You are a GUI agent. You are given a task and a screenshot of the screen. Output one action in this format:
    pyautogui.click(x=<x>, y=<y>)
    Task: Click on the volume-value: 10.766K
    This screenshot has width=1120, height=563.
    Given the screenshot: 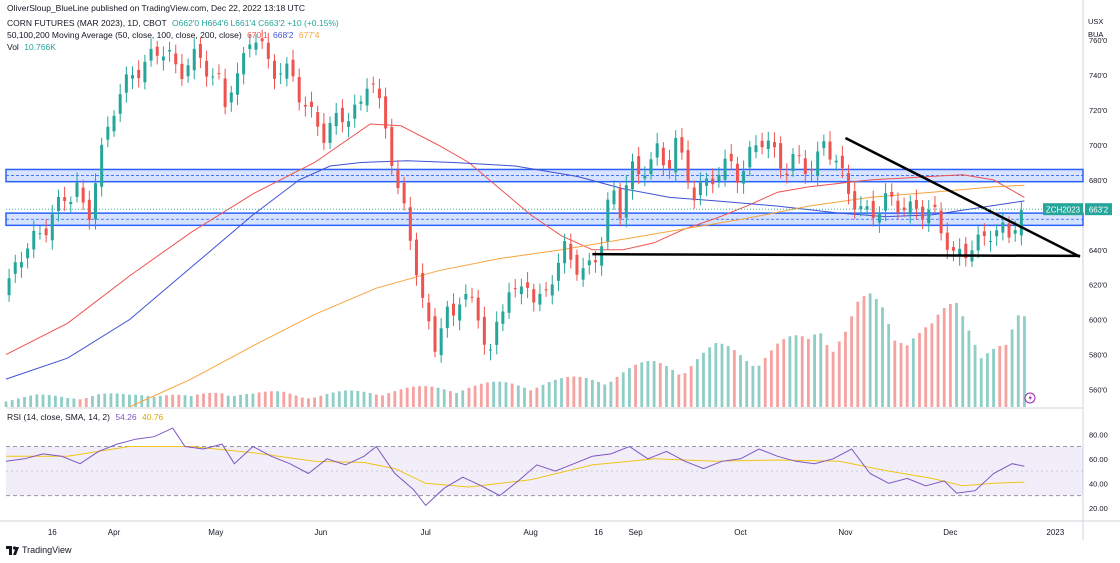 What is the action you would take?
    pyautogui.click(x=40, y=47)
    